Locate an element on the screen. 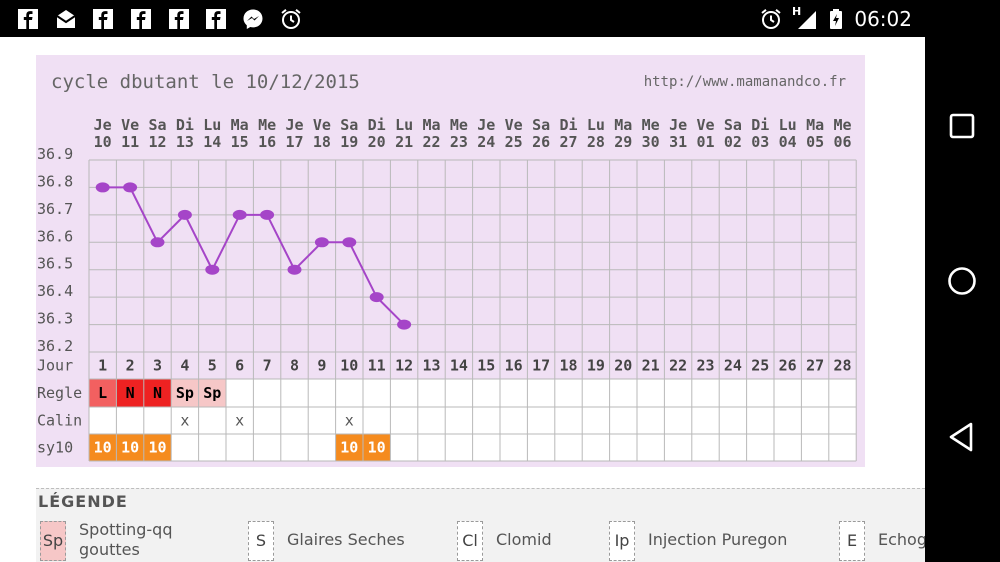 The width and height of the screenshot is (1000, 562). inbox-icon is located at coordinates (66, 19).